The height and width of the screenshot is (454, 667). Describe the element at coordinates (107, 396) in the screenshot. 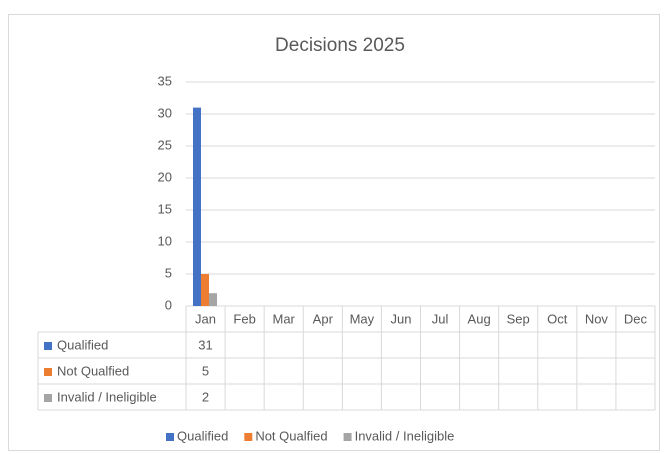

I see `table-row-label: Invalid / Ineligible` at that location.